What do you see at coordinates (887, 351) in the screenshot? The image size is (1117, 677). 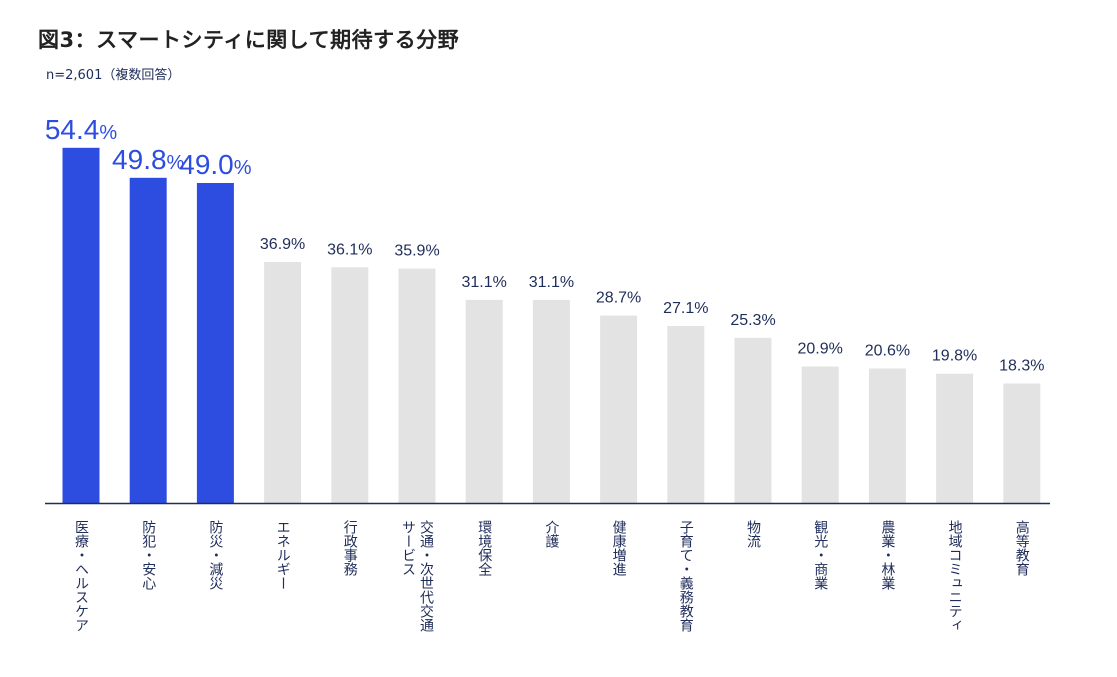 I see `value-label-13: 20.6%` at bounding box center [887, 351].